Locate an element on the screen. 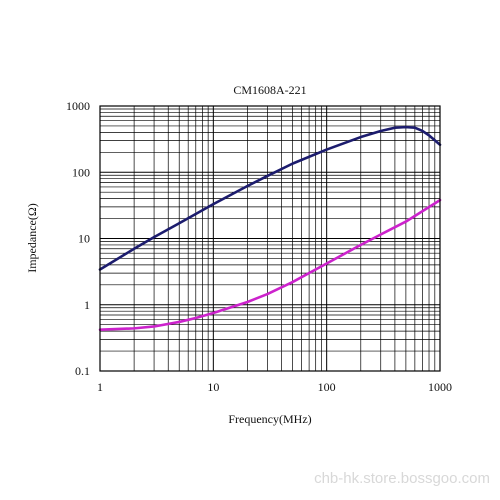  x-tick-label: 1000 is located at coordinates (440, 387).